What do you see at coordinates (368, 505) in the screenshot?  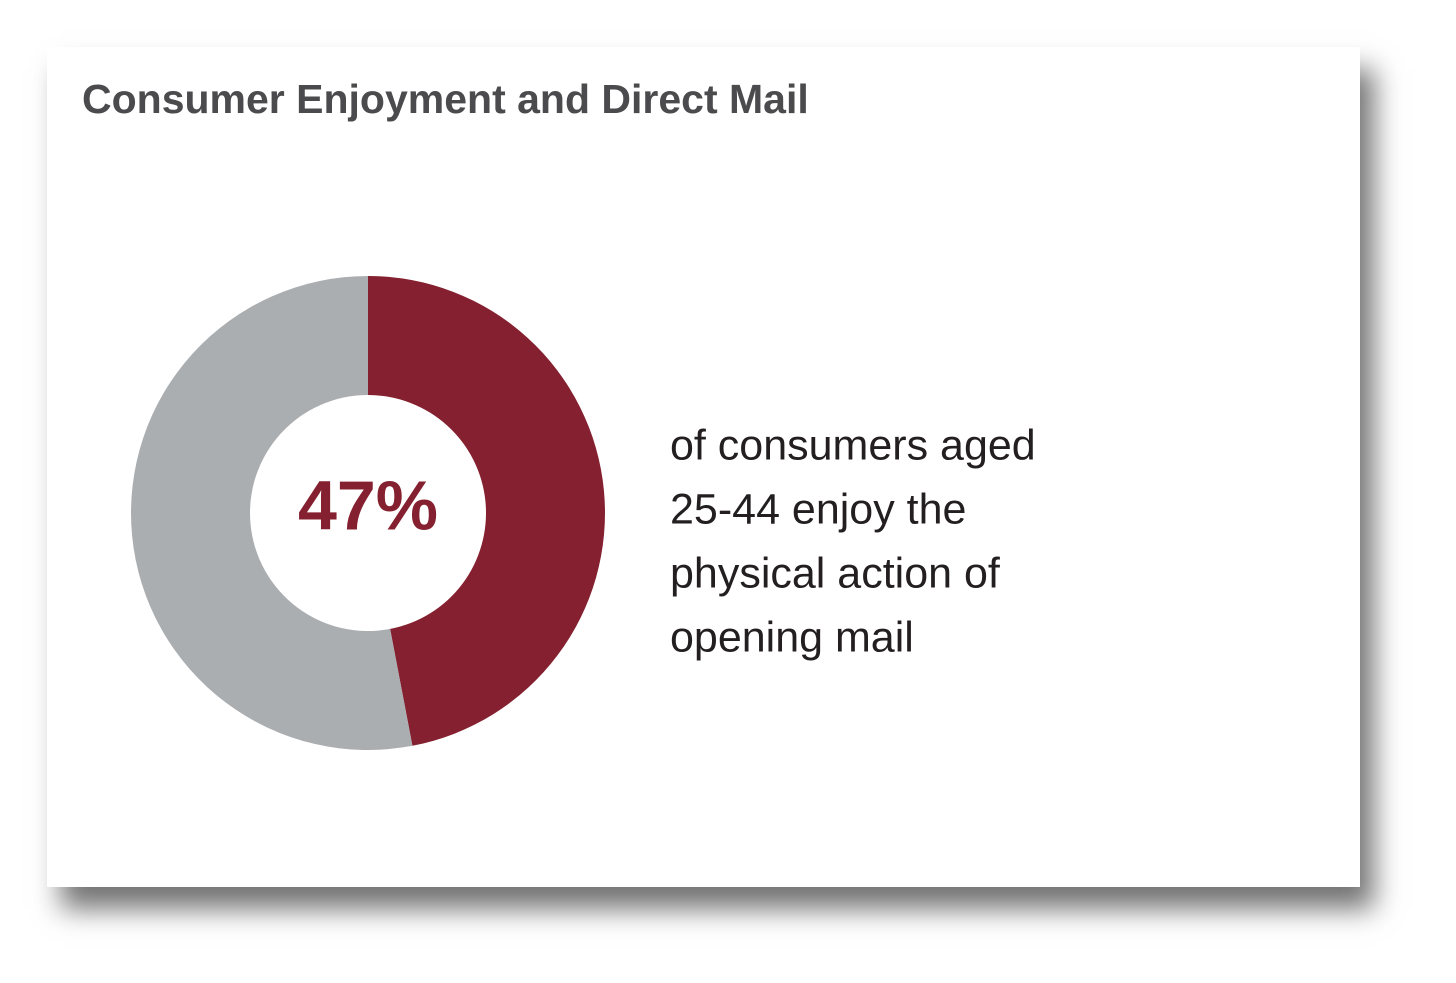 I see `center-value-label: 47%` at bounding box center [368, 505].